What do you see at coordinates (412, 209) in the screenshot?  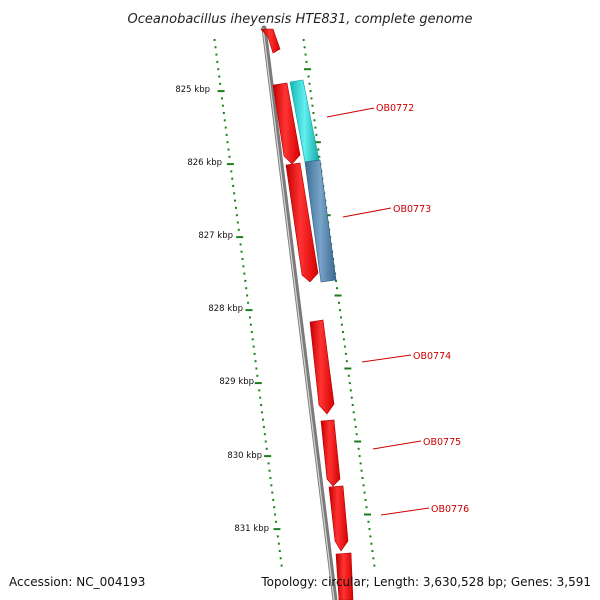 I see `gene-label-ob0773: OB0773` at bounding box center [412, 209].